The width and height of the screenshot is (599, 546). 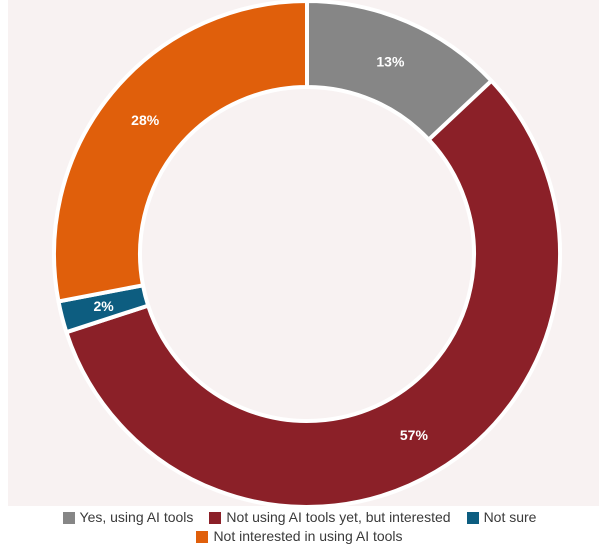 What do you see at coordinates (338, 517) in the screenshot?
I see `legend-label-interested: Not using AI tools yet, but interested` at bounding box center [338, 517].